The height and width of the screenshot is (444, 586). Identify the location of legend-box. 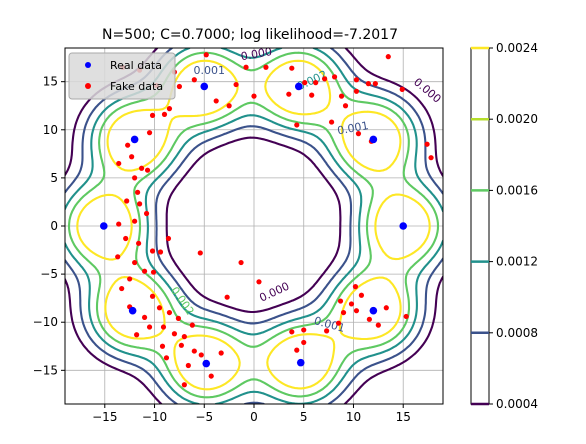
(122, 76).